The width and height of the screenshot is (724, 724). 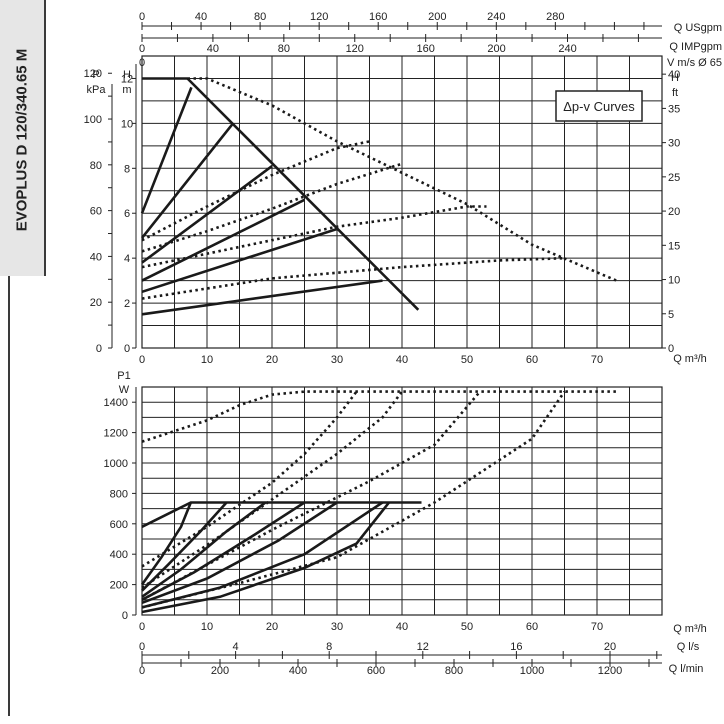 I want to click on usgpm-tick-label: 240, so click(x=496, y=17).